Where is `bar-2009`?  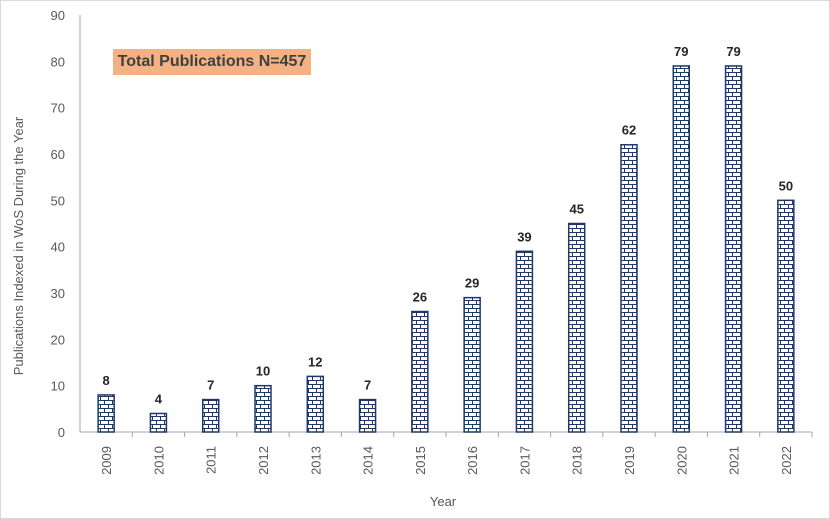 bar-2009 is located at coordinates (106, 413).